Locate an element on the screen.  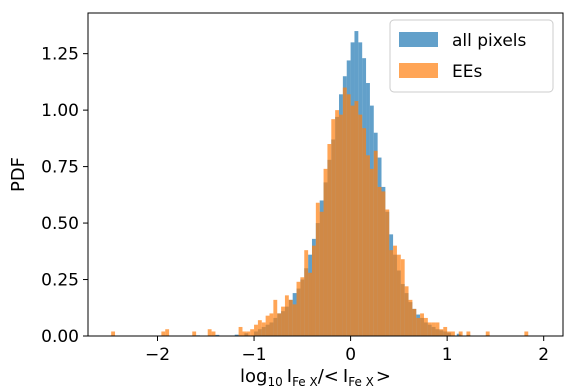
x-axis-label-intensity: I is located at coordinates (289, 376).